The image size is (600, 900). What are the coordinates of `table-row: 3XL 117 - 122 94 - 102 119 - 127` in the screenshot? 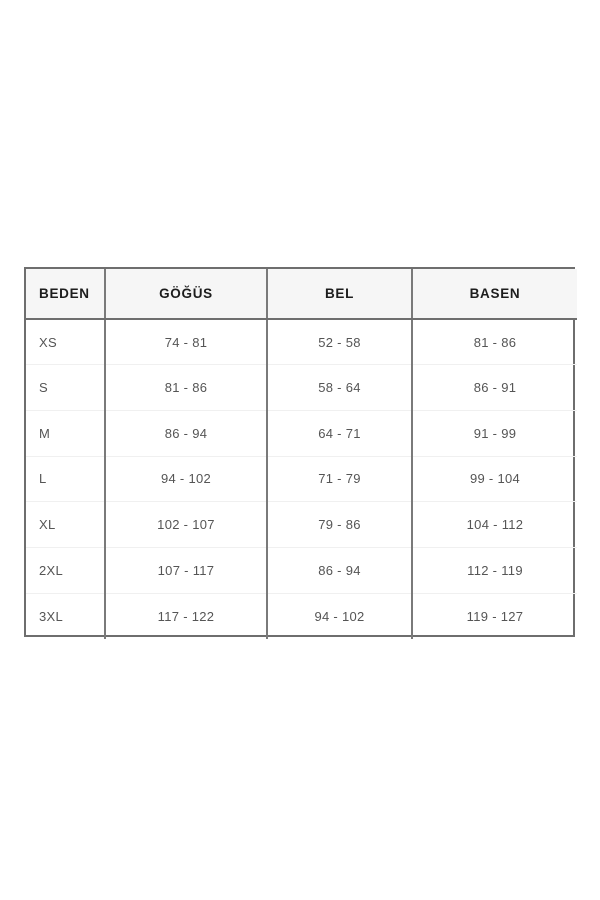 It's located at (301, 616).